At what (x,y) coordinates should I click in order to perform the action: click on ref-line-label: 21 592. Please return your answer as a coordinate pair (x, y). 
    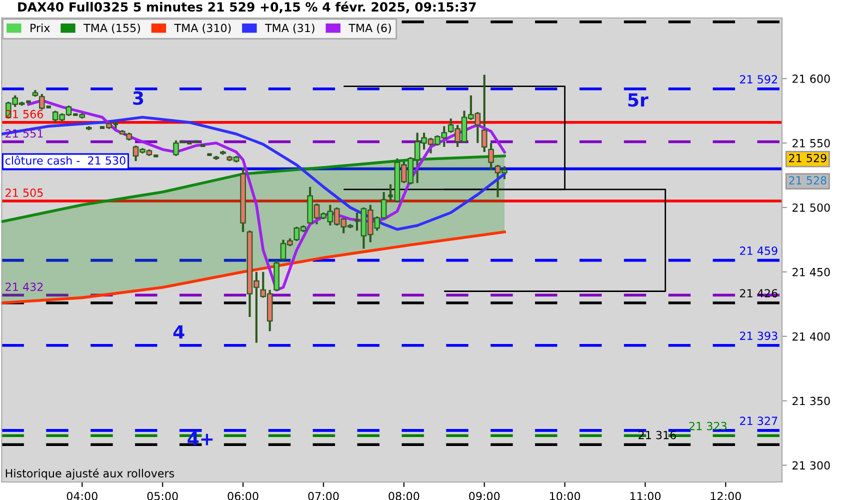
    Looking at the image, I should click on (758, 79).